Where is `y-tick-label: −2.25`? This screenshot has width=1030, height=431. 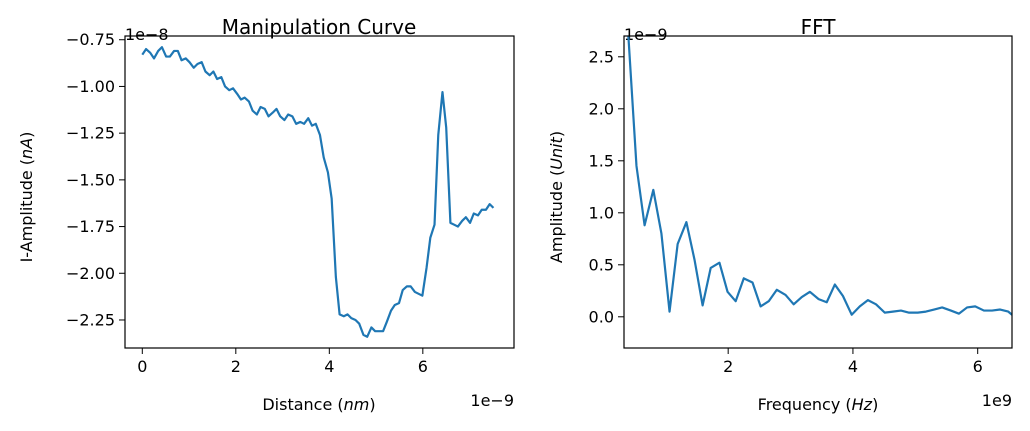
y-tick-label: −2.25 is located at coordinates (90, 319).